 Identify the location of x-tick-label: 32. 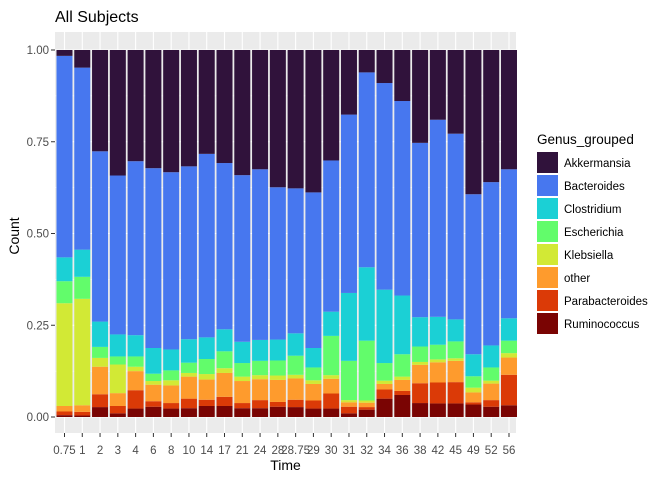
(366, 451).